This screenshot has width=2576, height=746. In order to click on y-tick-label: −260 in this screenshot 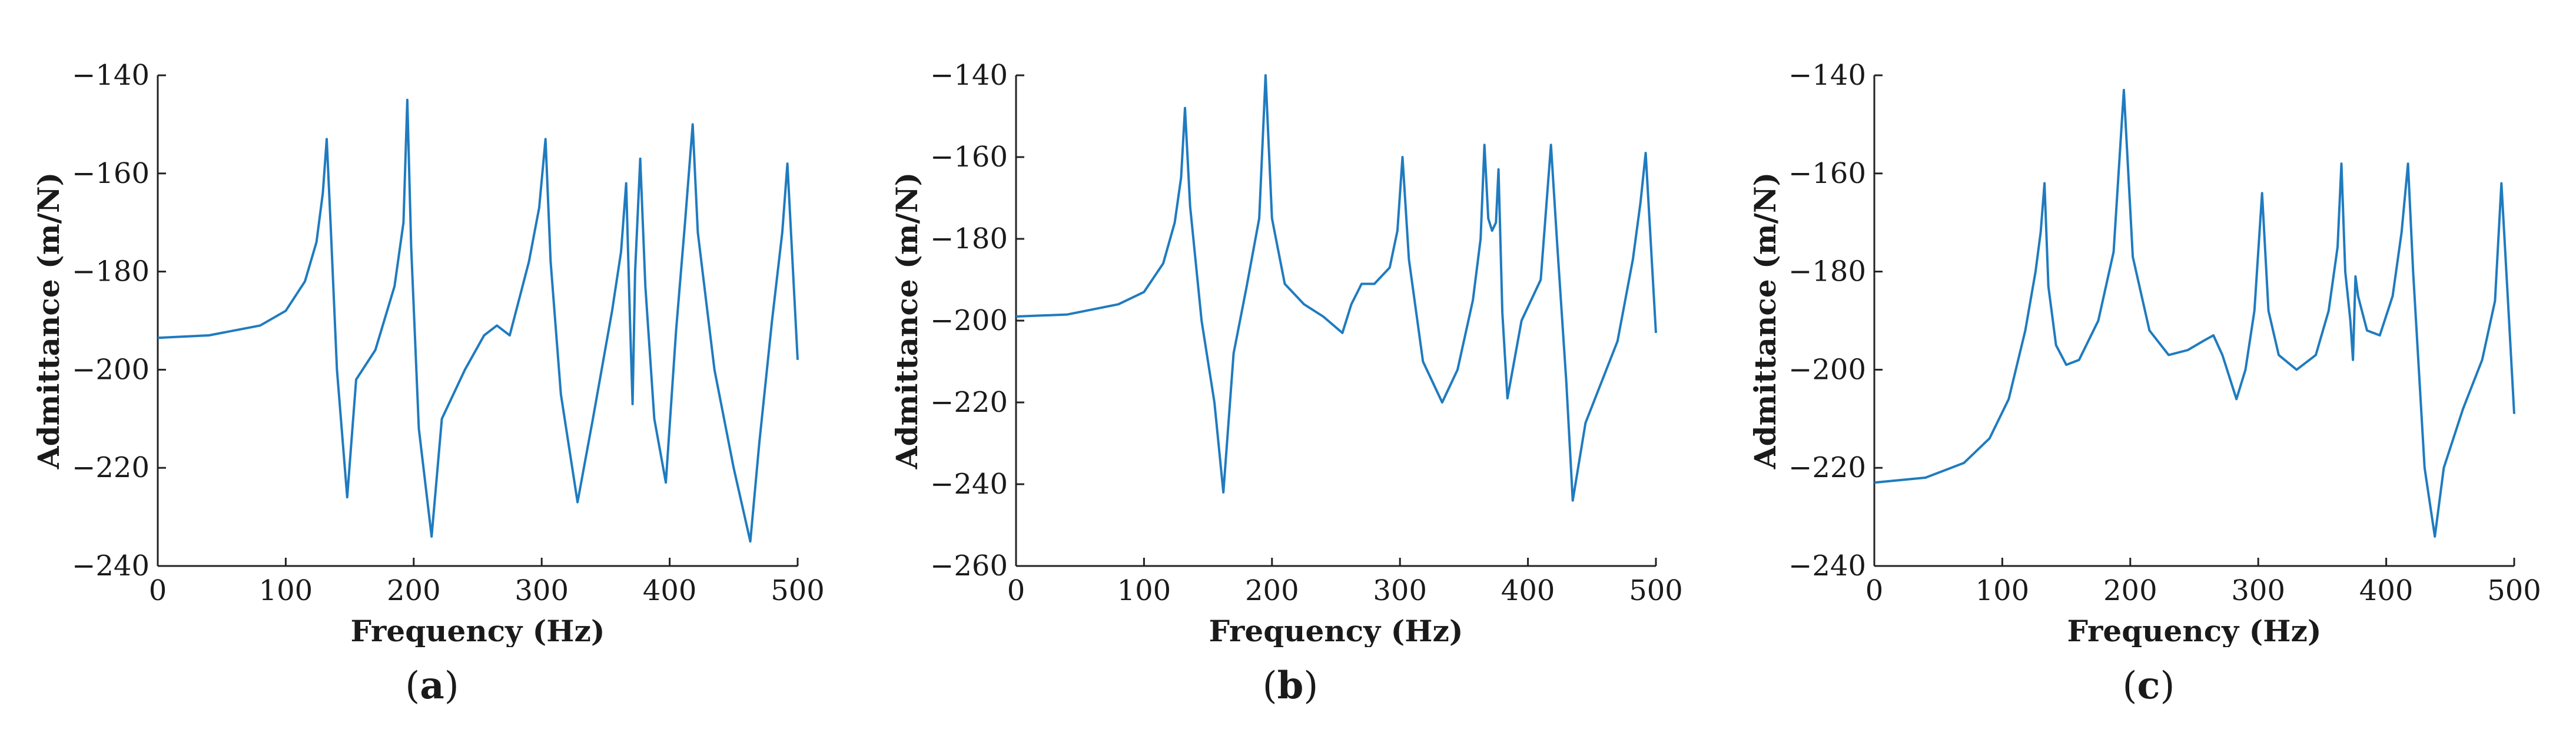, I will do `click(969, 565)`.